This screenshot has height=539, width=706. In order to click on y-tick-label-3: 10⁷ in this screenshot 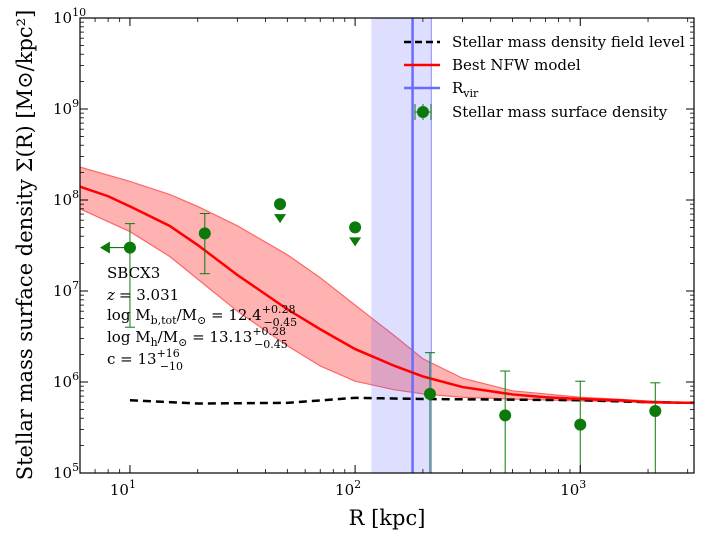, I will do `click(66, 289)`.